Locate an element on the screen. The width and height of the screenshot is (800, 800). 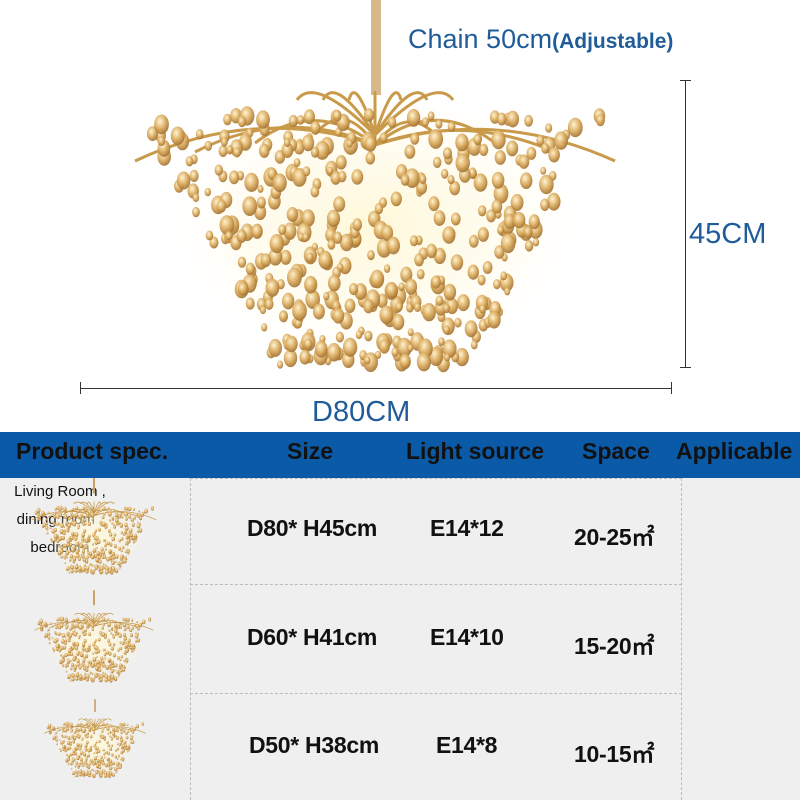
row-1-size: D80* H45cm is located at coordinates (312, 528).